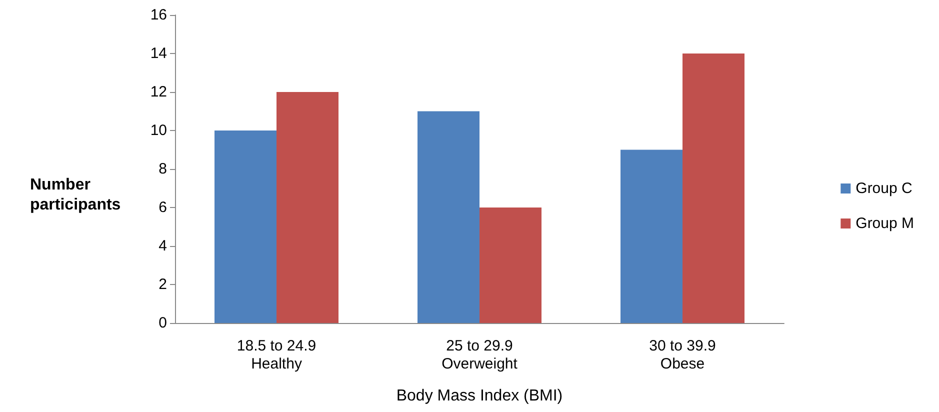 This screenshot has width=939, height=412. What do you see at coordinates (162, 207) in the screenshot?
I see `y-tick-label: 6` at bounding box center [162, 207].